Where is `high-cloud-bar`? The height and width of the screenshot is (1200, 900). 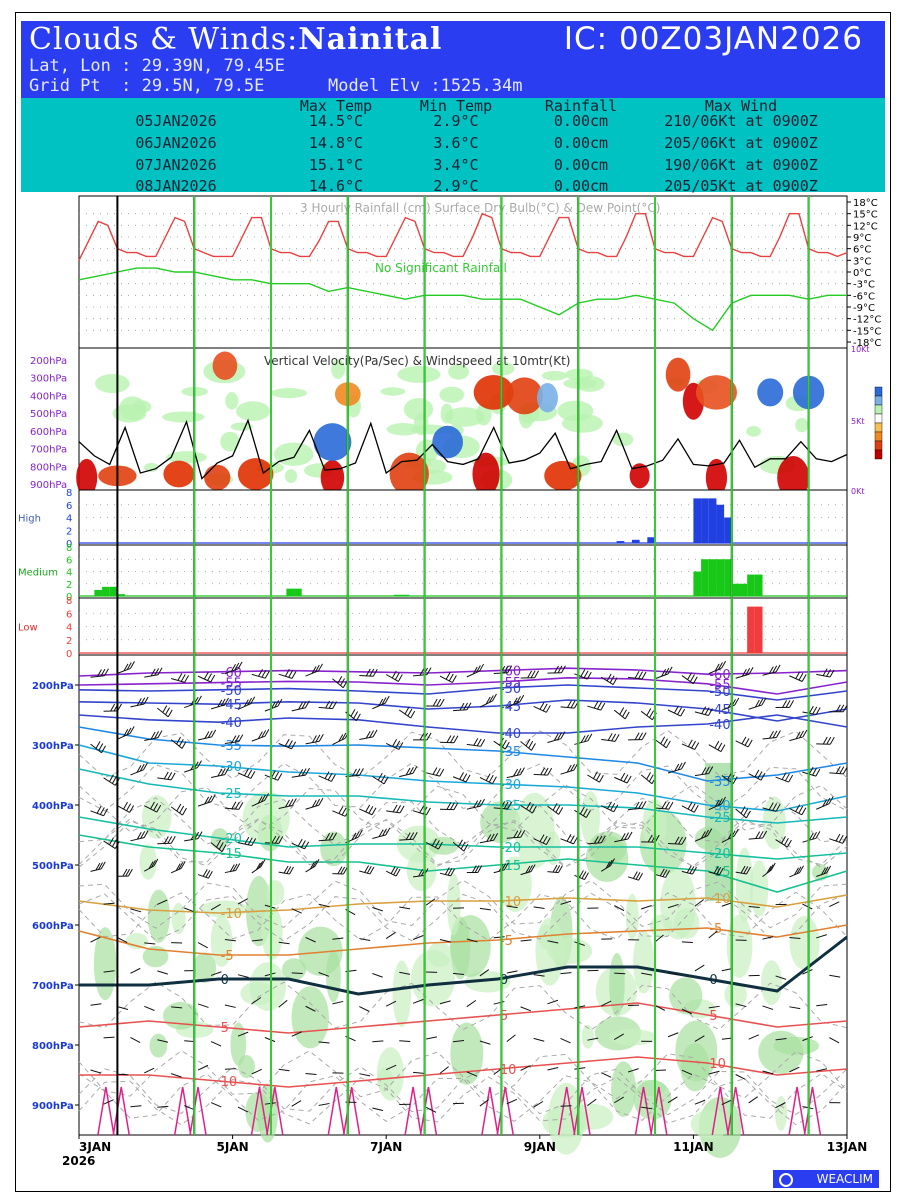
high-cloud-bar is located at coordinates (651, 540).